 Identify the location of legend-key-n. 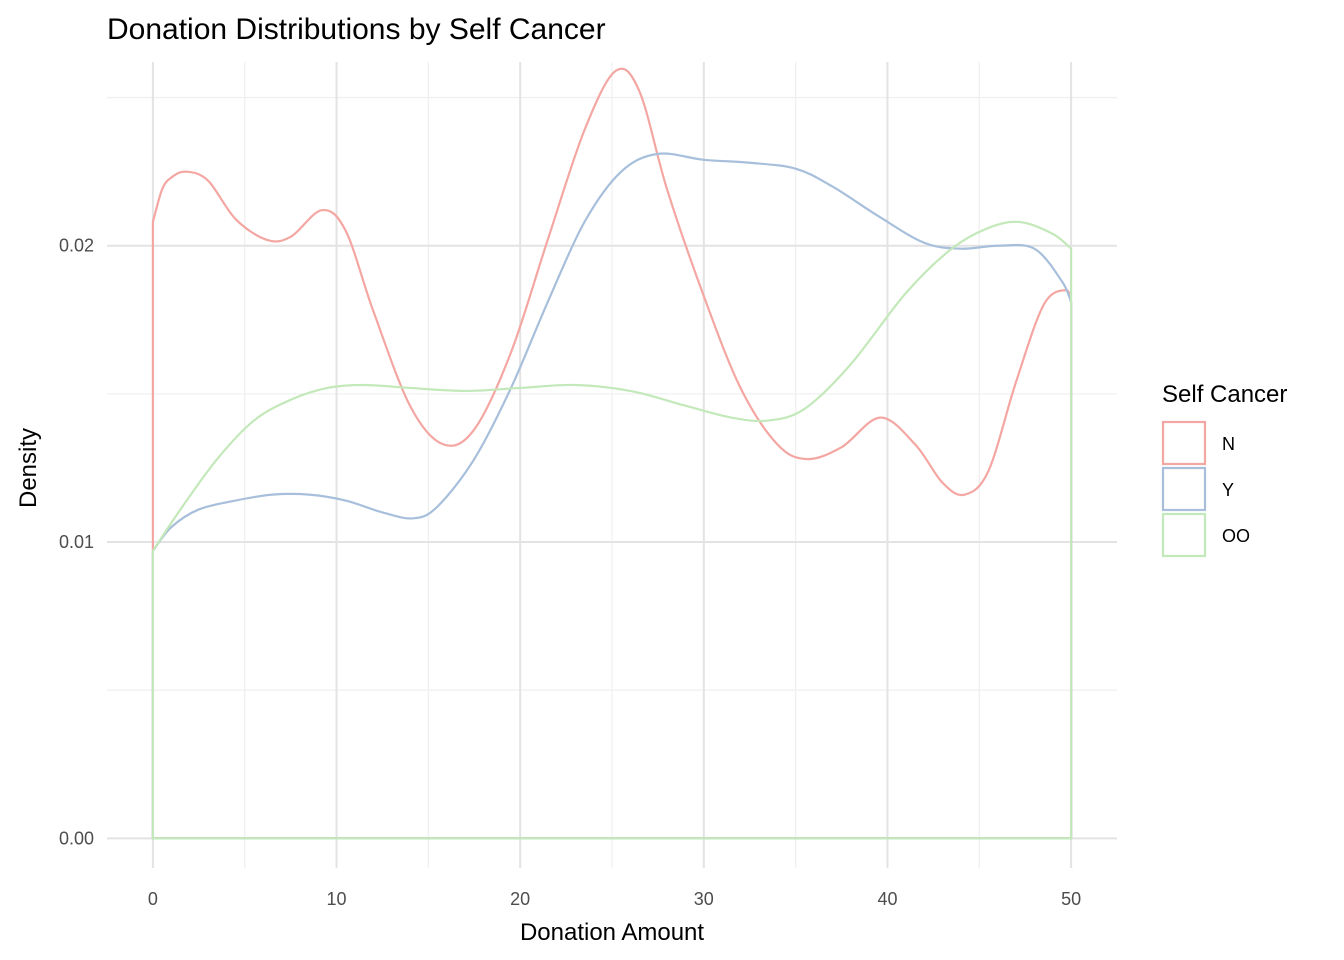
(1184, 443).